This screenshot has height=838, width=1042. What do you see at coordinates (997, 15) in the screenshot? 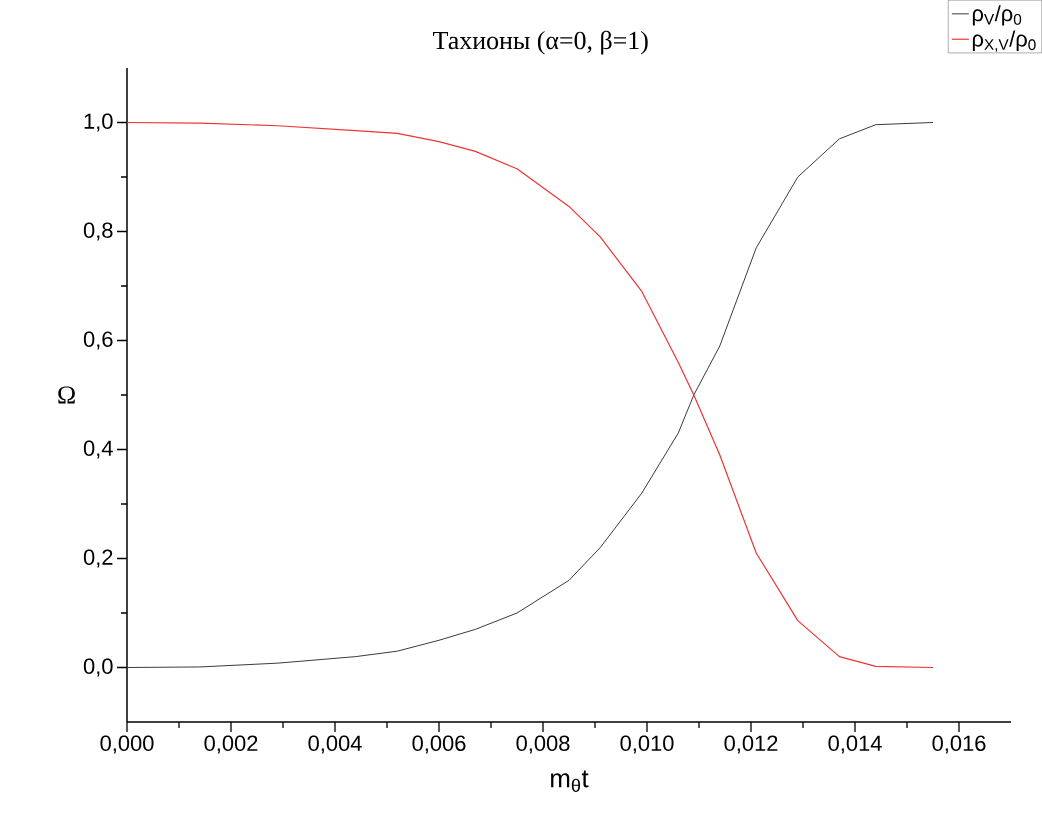
I see `legend-label: ρ$_{V}$/ρ$_{0}$` at bounding box center [997, 15].